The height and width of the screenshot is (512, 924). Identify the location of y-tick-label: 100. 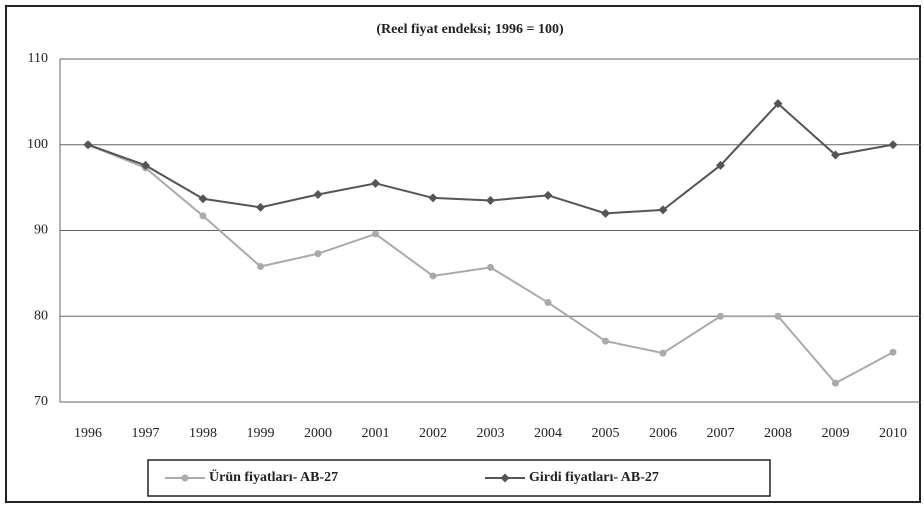
(37, 144).